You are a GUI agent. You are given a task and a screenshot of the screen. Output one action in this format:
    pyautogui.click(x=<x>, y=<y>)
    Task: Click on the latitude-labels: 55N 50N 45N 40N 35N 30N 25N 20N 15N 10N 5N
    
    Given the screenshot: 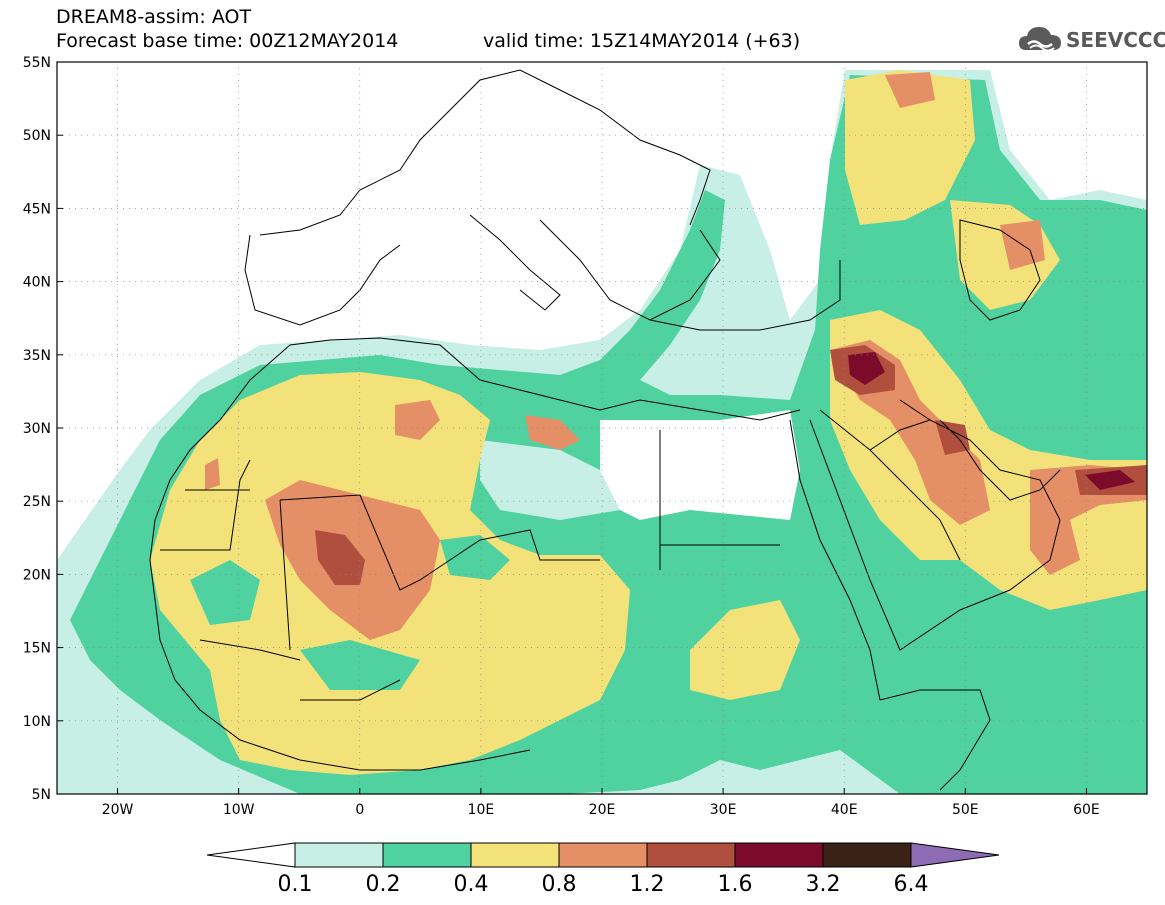 What is the action you would take?
    pyautogui.click(x=43, y=429)
    